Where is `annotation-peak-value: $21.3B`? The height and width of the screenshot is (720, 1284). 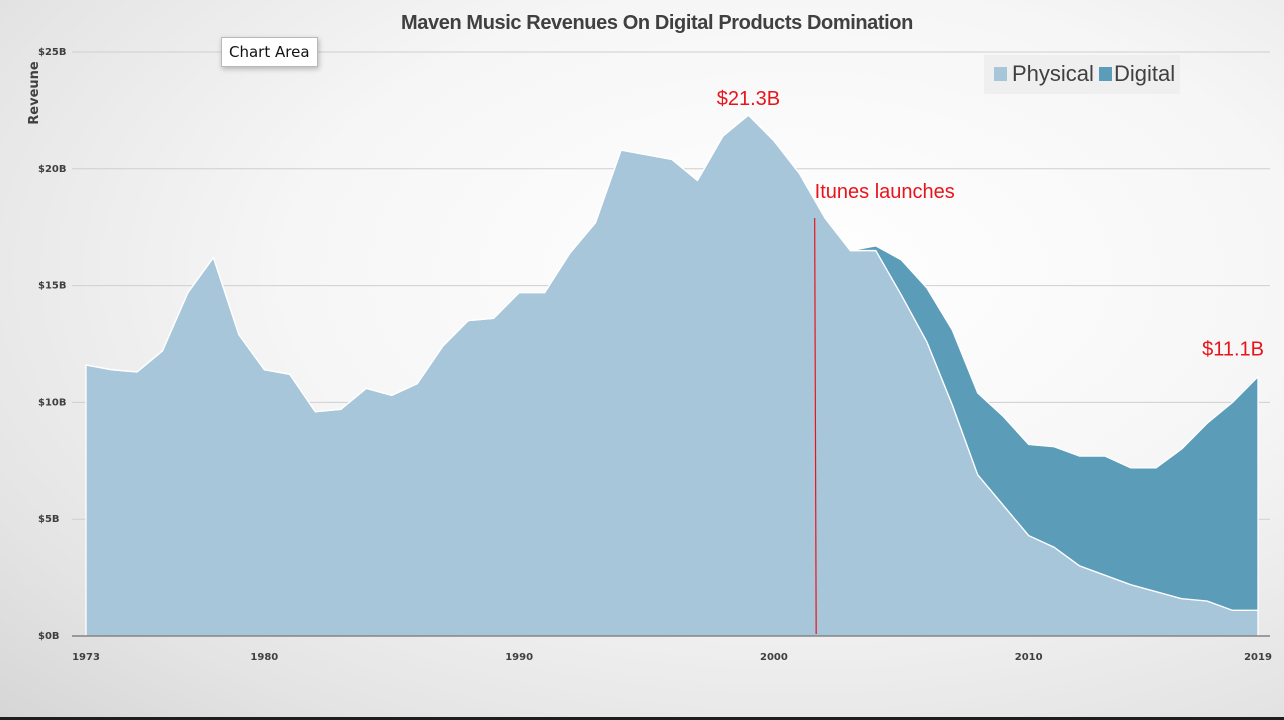 annotation-peak-value: $21.3B is located at coordinates (748, 99).